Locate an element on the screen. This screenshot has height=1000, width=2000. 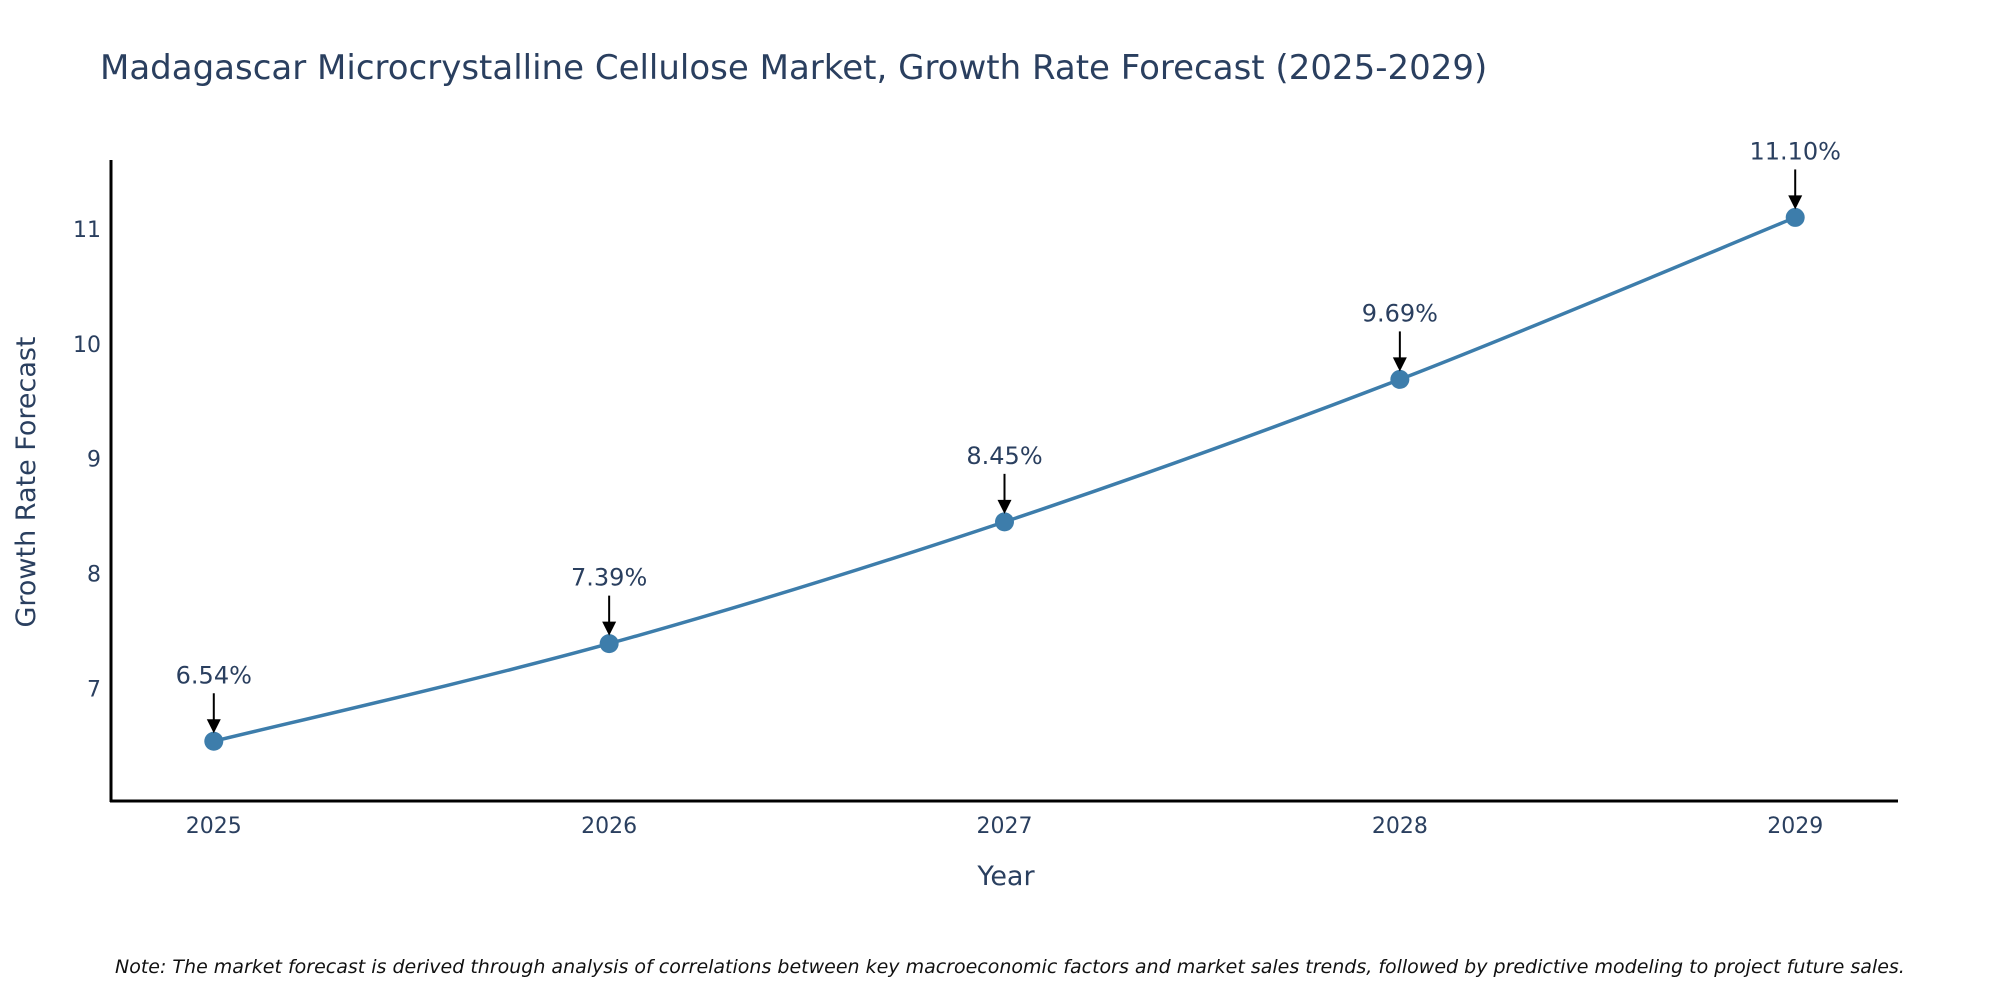
data-annotation: 7.39% is located at coordinates (609, 600).